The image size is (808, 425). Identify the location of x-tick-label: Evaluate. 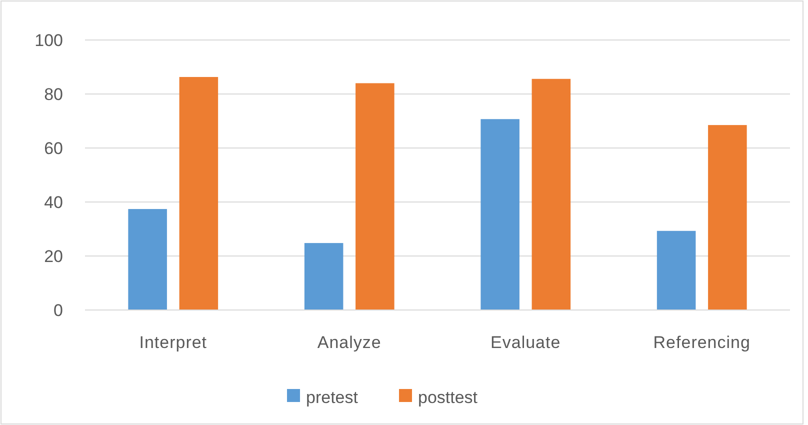
(525, 342).